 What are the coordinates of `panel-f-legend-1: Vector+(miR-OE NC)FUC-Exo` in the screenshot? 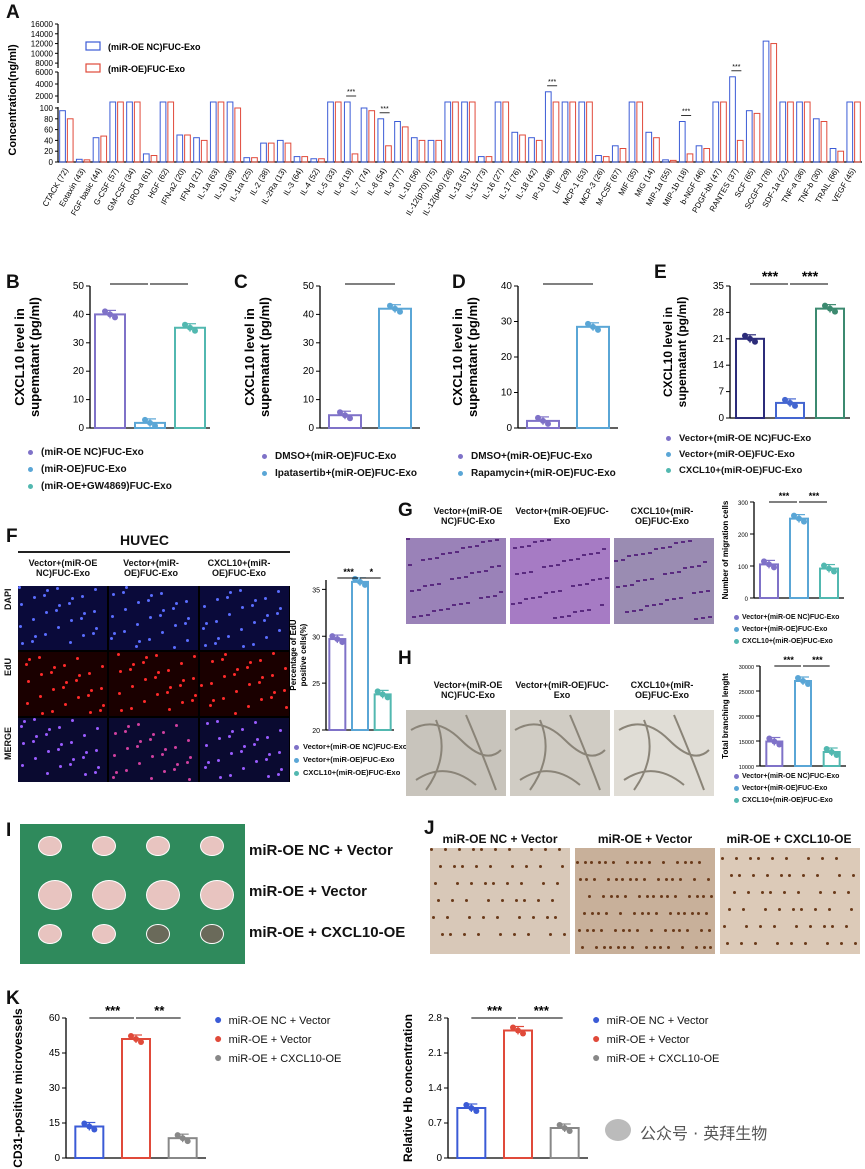 It's located at (350, 746).